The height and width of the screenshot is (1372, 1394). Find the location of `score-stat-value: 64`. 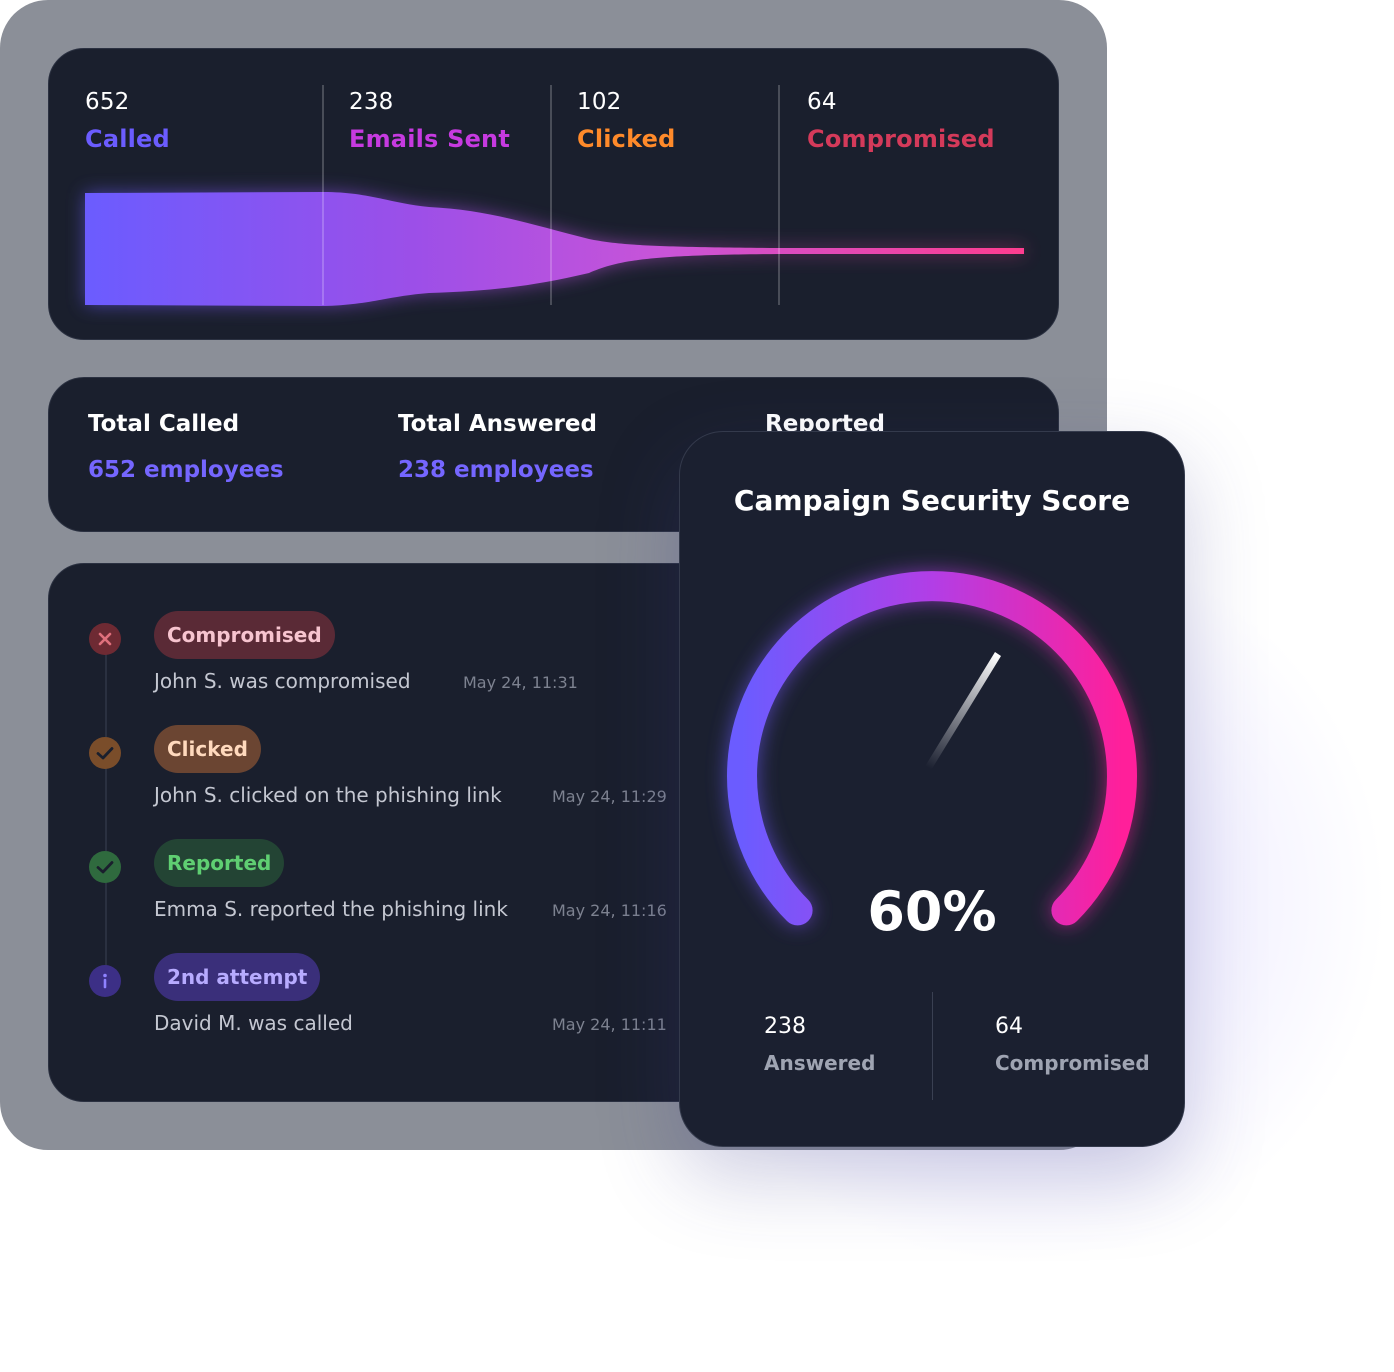

score-stat-value: 64 is located at coordinates (1009, 1026).